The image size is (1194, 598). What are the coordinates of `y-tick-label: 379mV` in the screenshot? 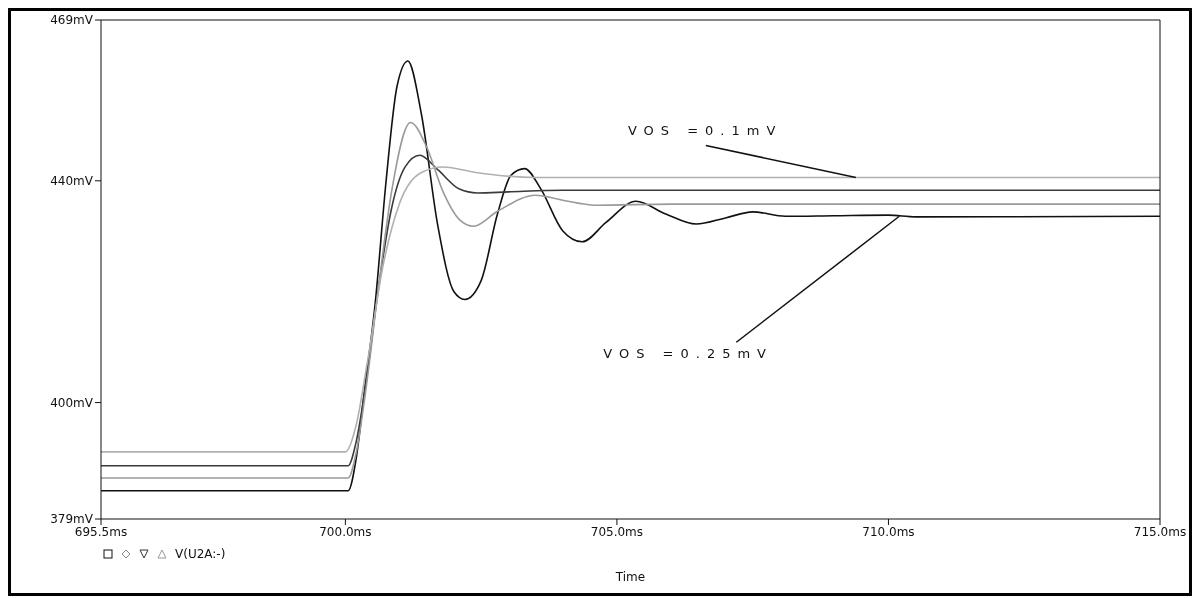 It's located at (72, 519).